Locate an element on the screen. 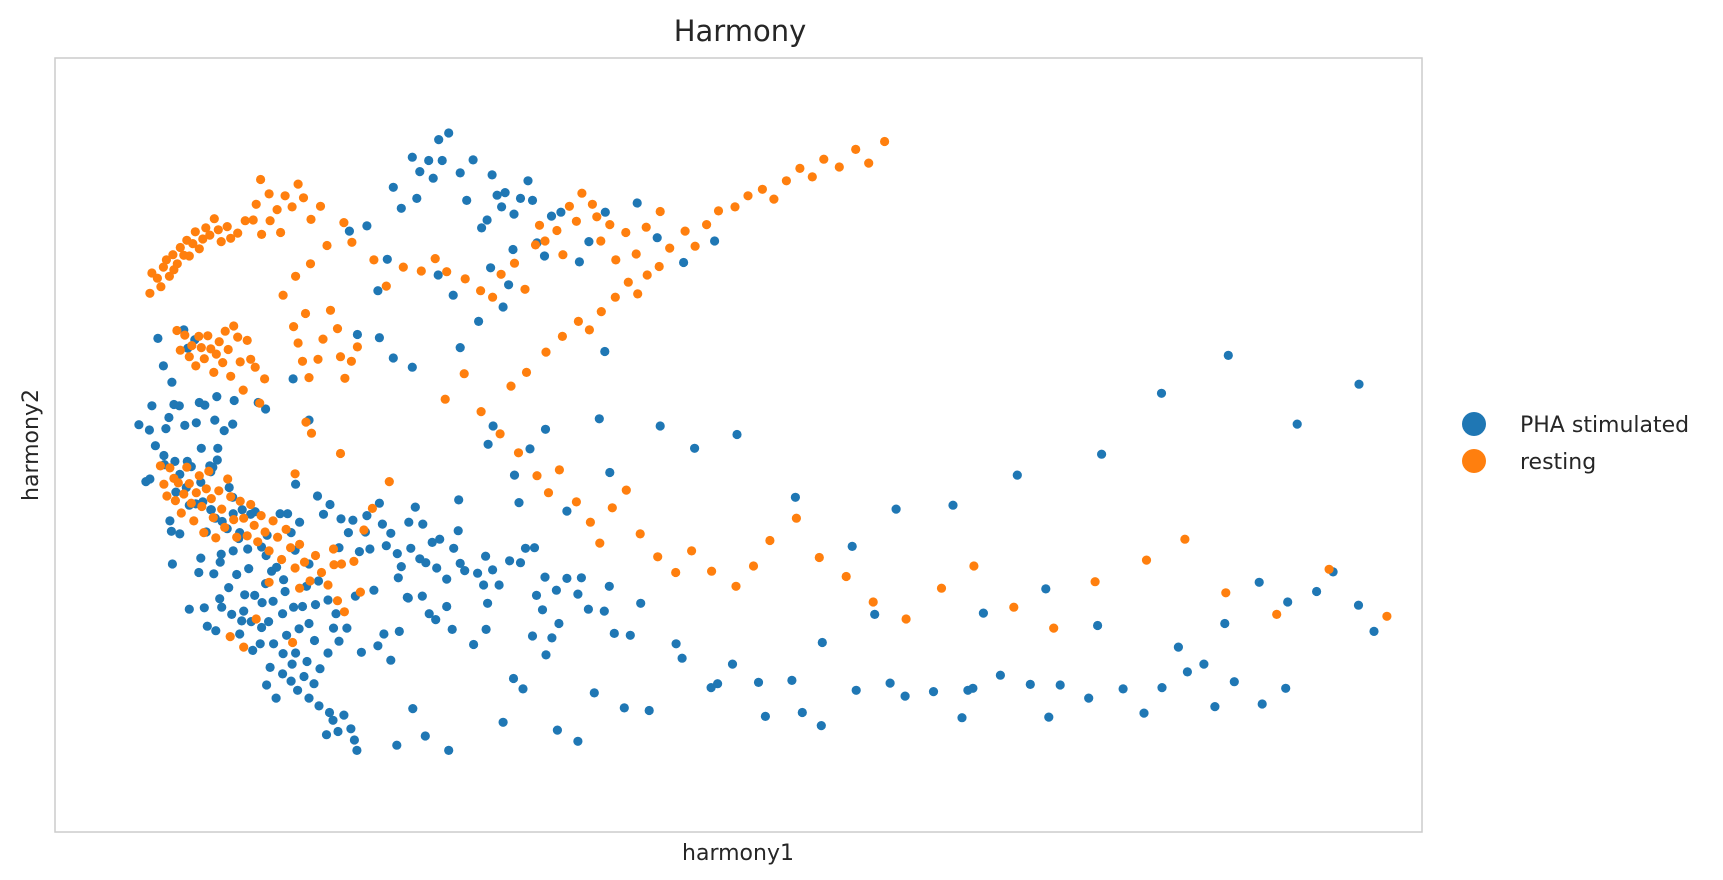  y-axis-label: harmony2 is located at coordinates (31, 445).